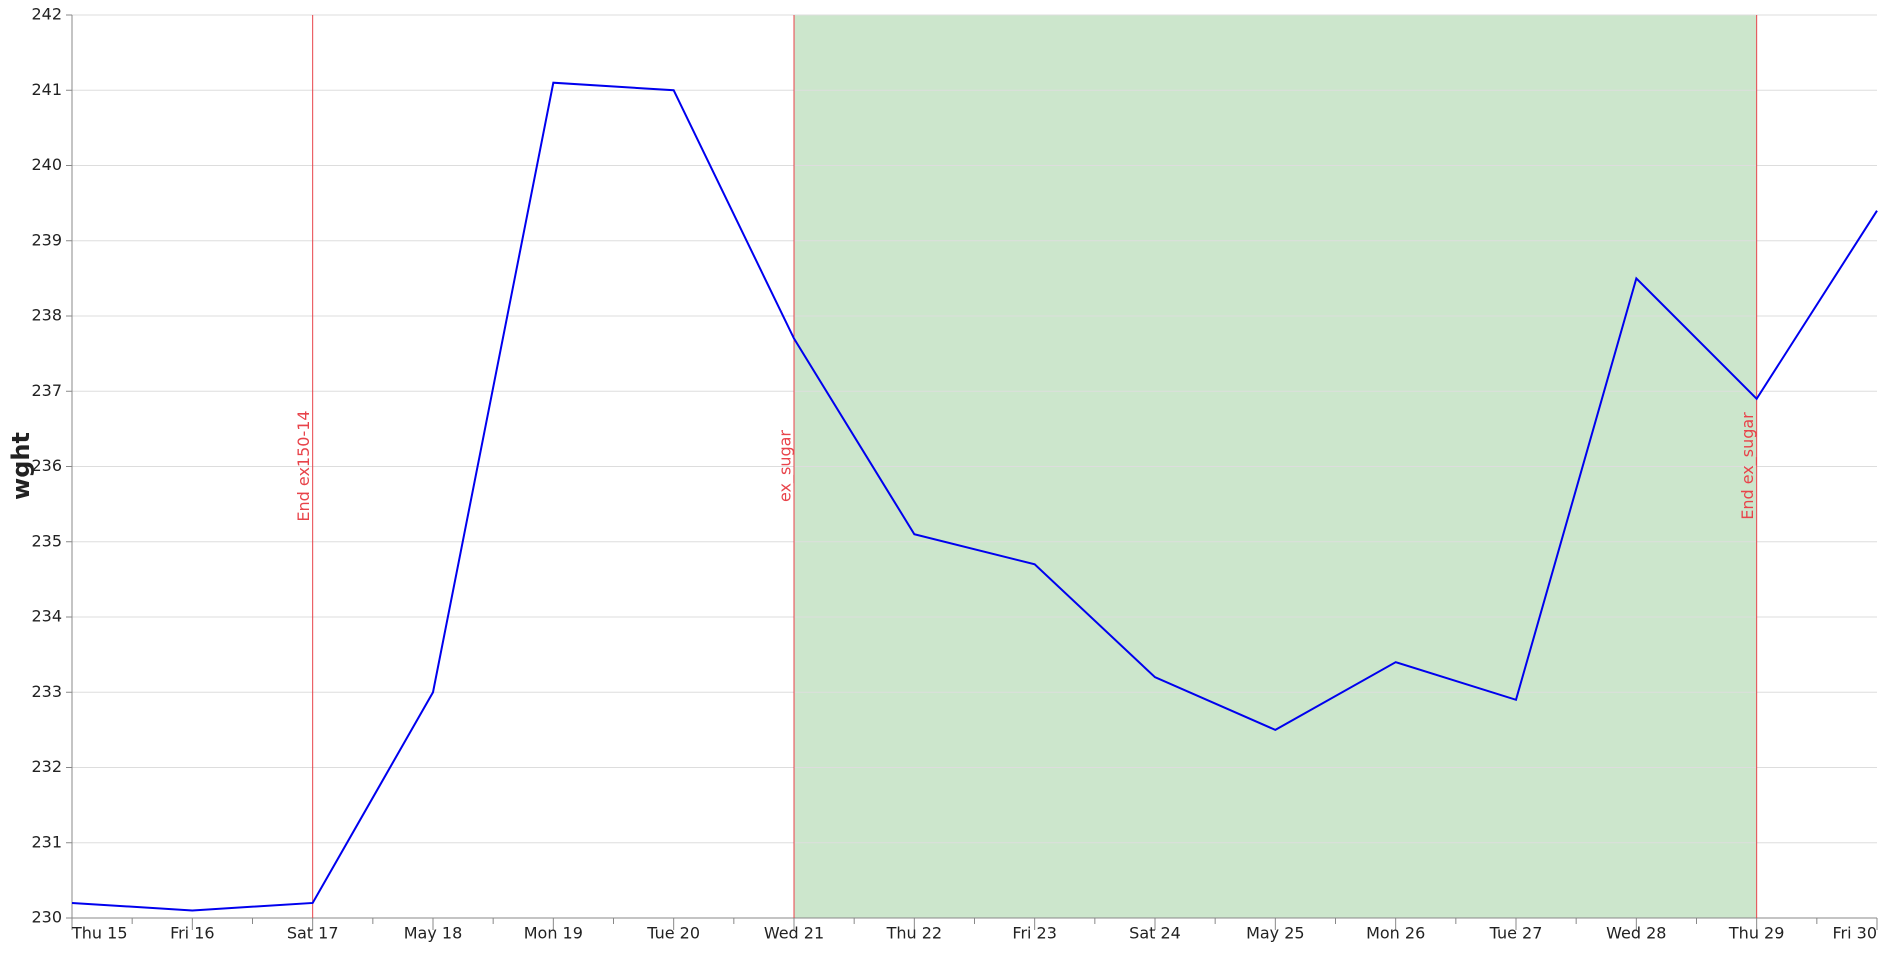 This screenshot has width=1889, height=962. Describe the element at coordinates (1756, 933) in the screenshot. I see `x-tick-label: Thu 29` at that location.